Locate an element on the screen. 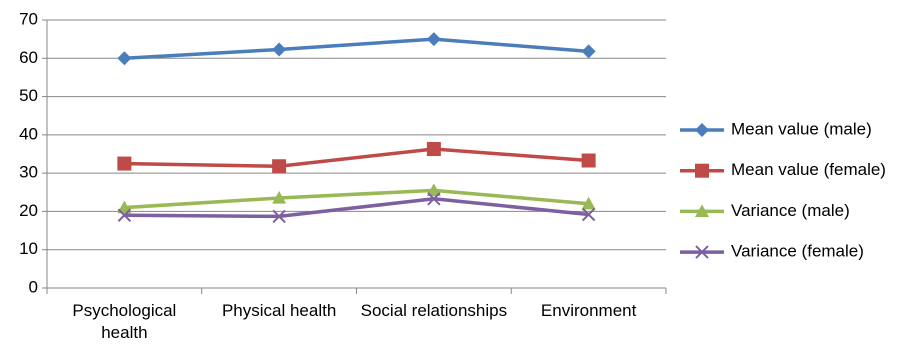 Image resolution: width=922 pixels, height=353 pixels. y-tick-label: 0 is located at coordinates (33, 286).